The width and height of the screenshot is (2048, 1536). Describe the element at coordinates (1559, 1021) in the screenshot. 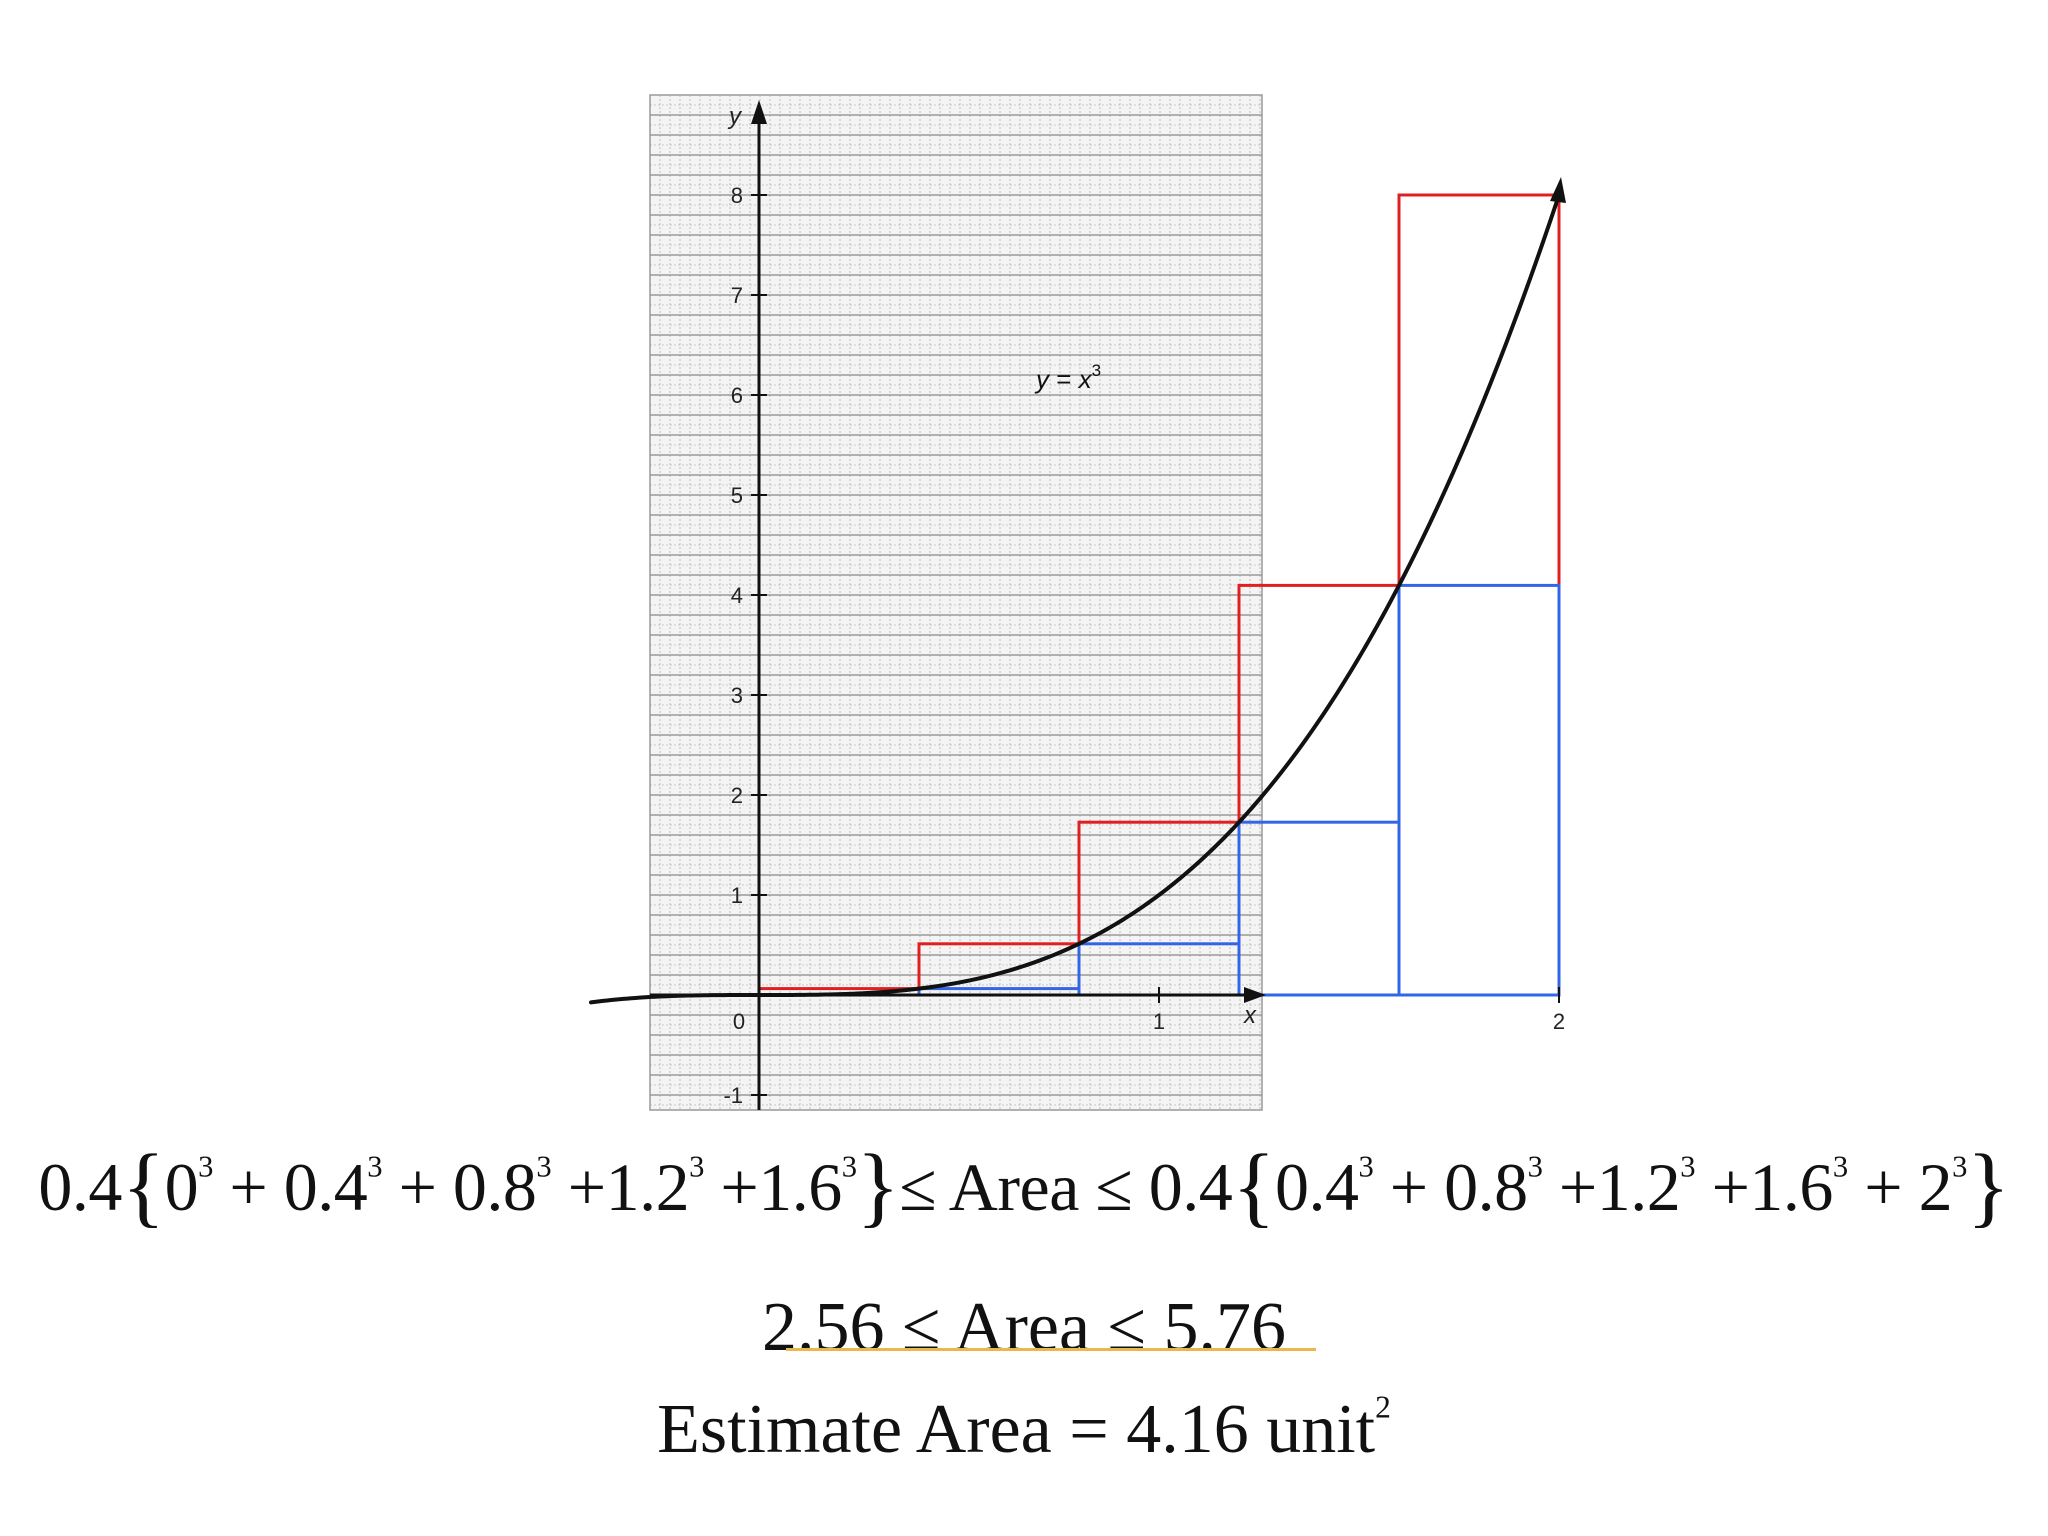

I see `x-tick-label: 2` at that location.